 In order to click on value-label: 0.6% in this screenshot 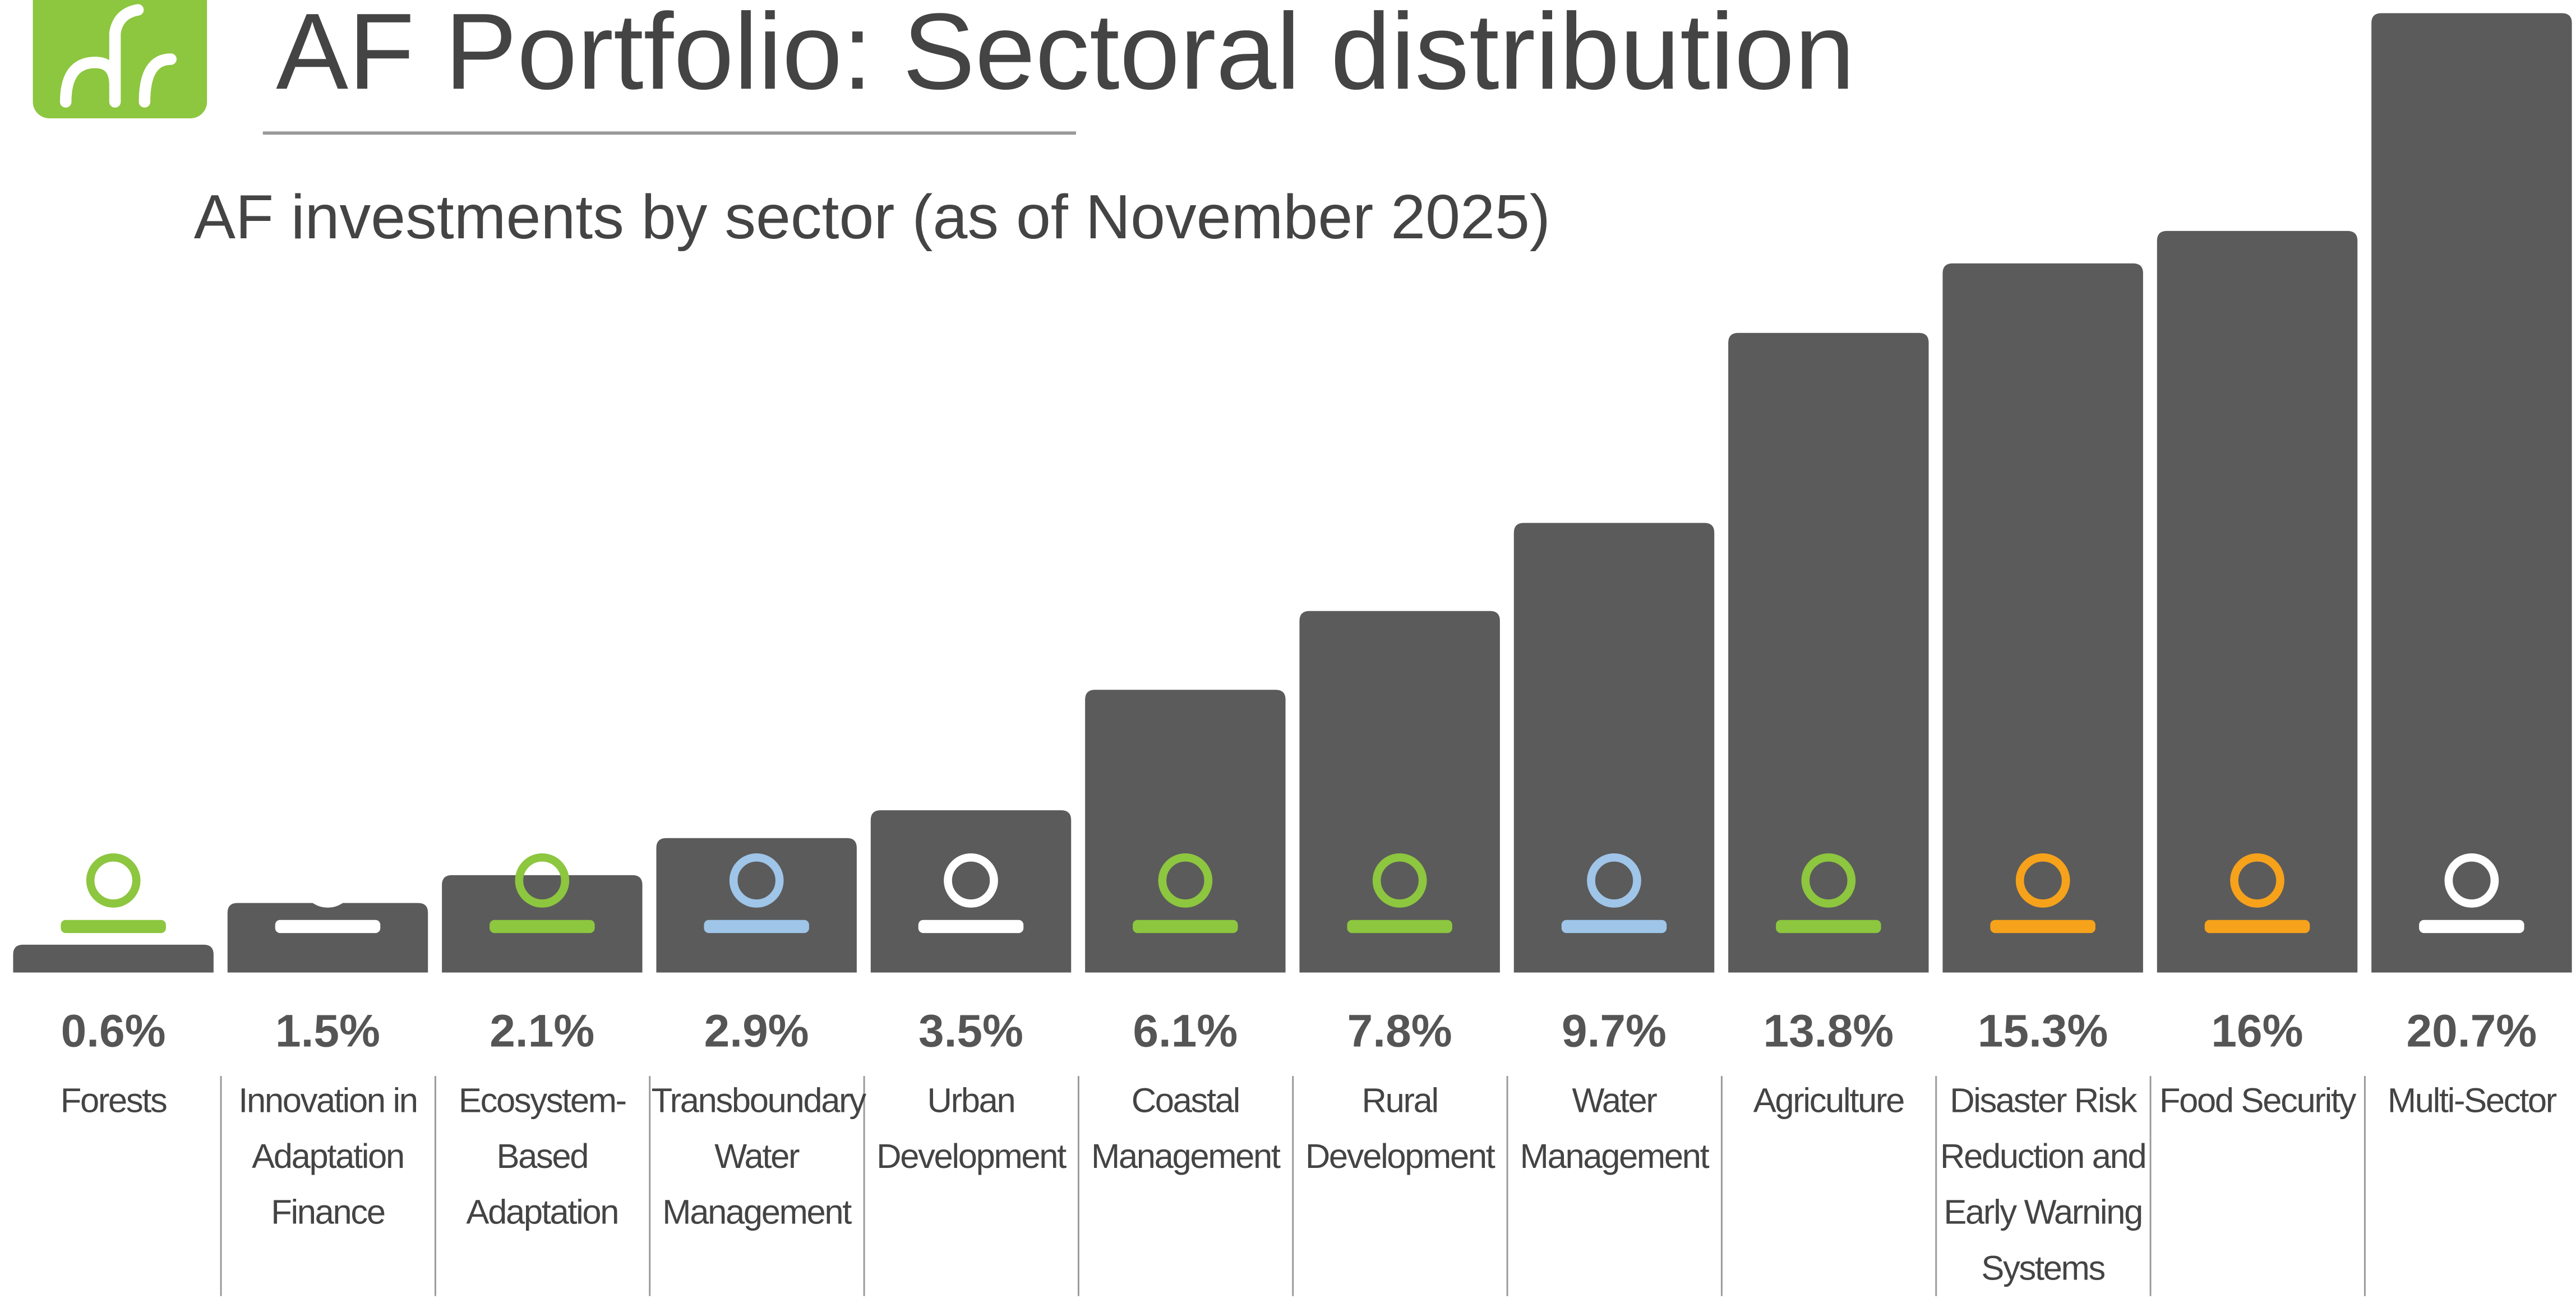, I will do `click(113, 1030)`.